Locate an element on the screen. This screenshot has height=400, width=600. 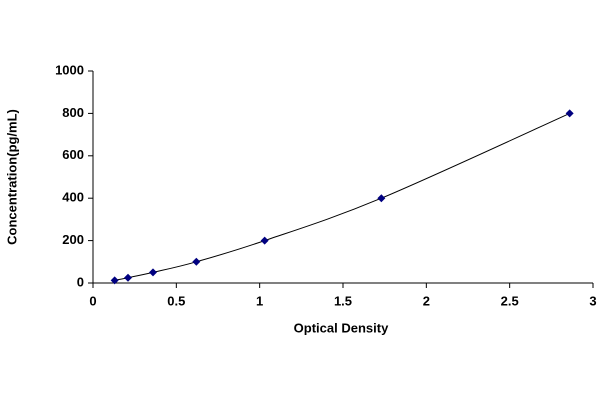
x-tick-label: 1.5 is located at coordinates (343, 300).